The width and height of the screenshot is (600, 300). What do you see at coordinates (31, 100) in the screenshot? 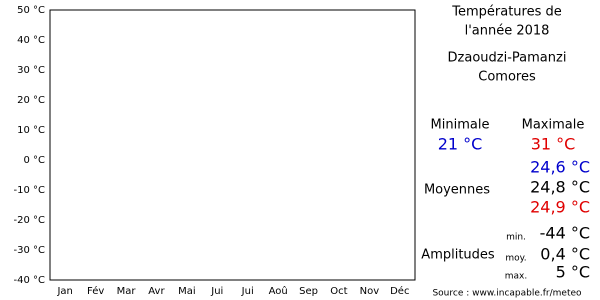
I see `y-tick-label: 20 °C` at bounding box center [31, 100].